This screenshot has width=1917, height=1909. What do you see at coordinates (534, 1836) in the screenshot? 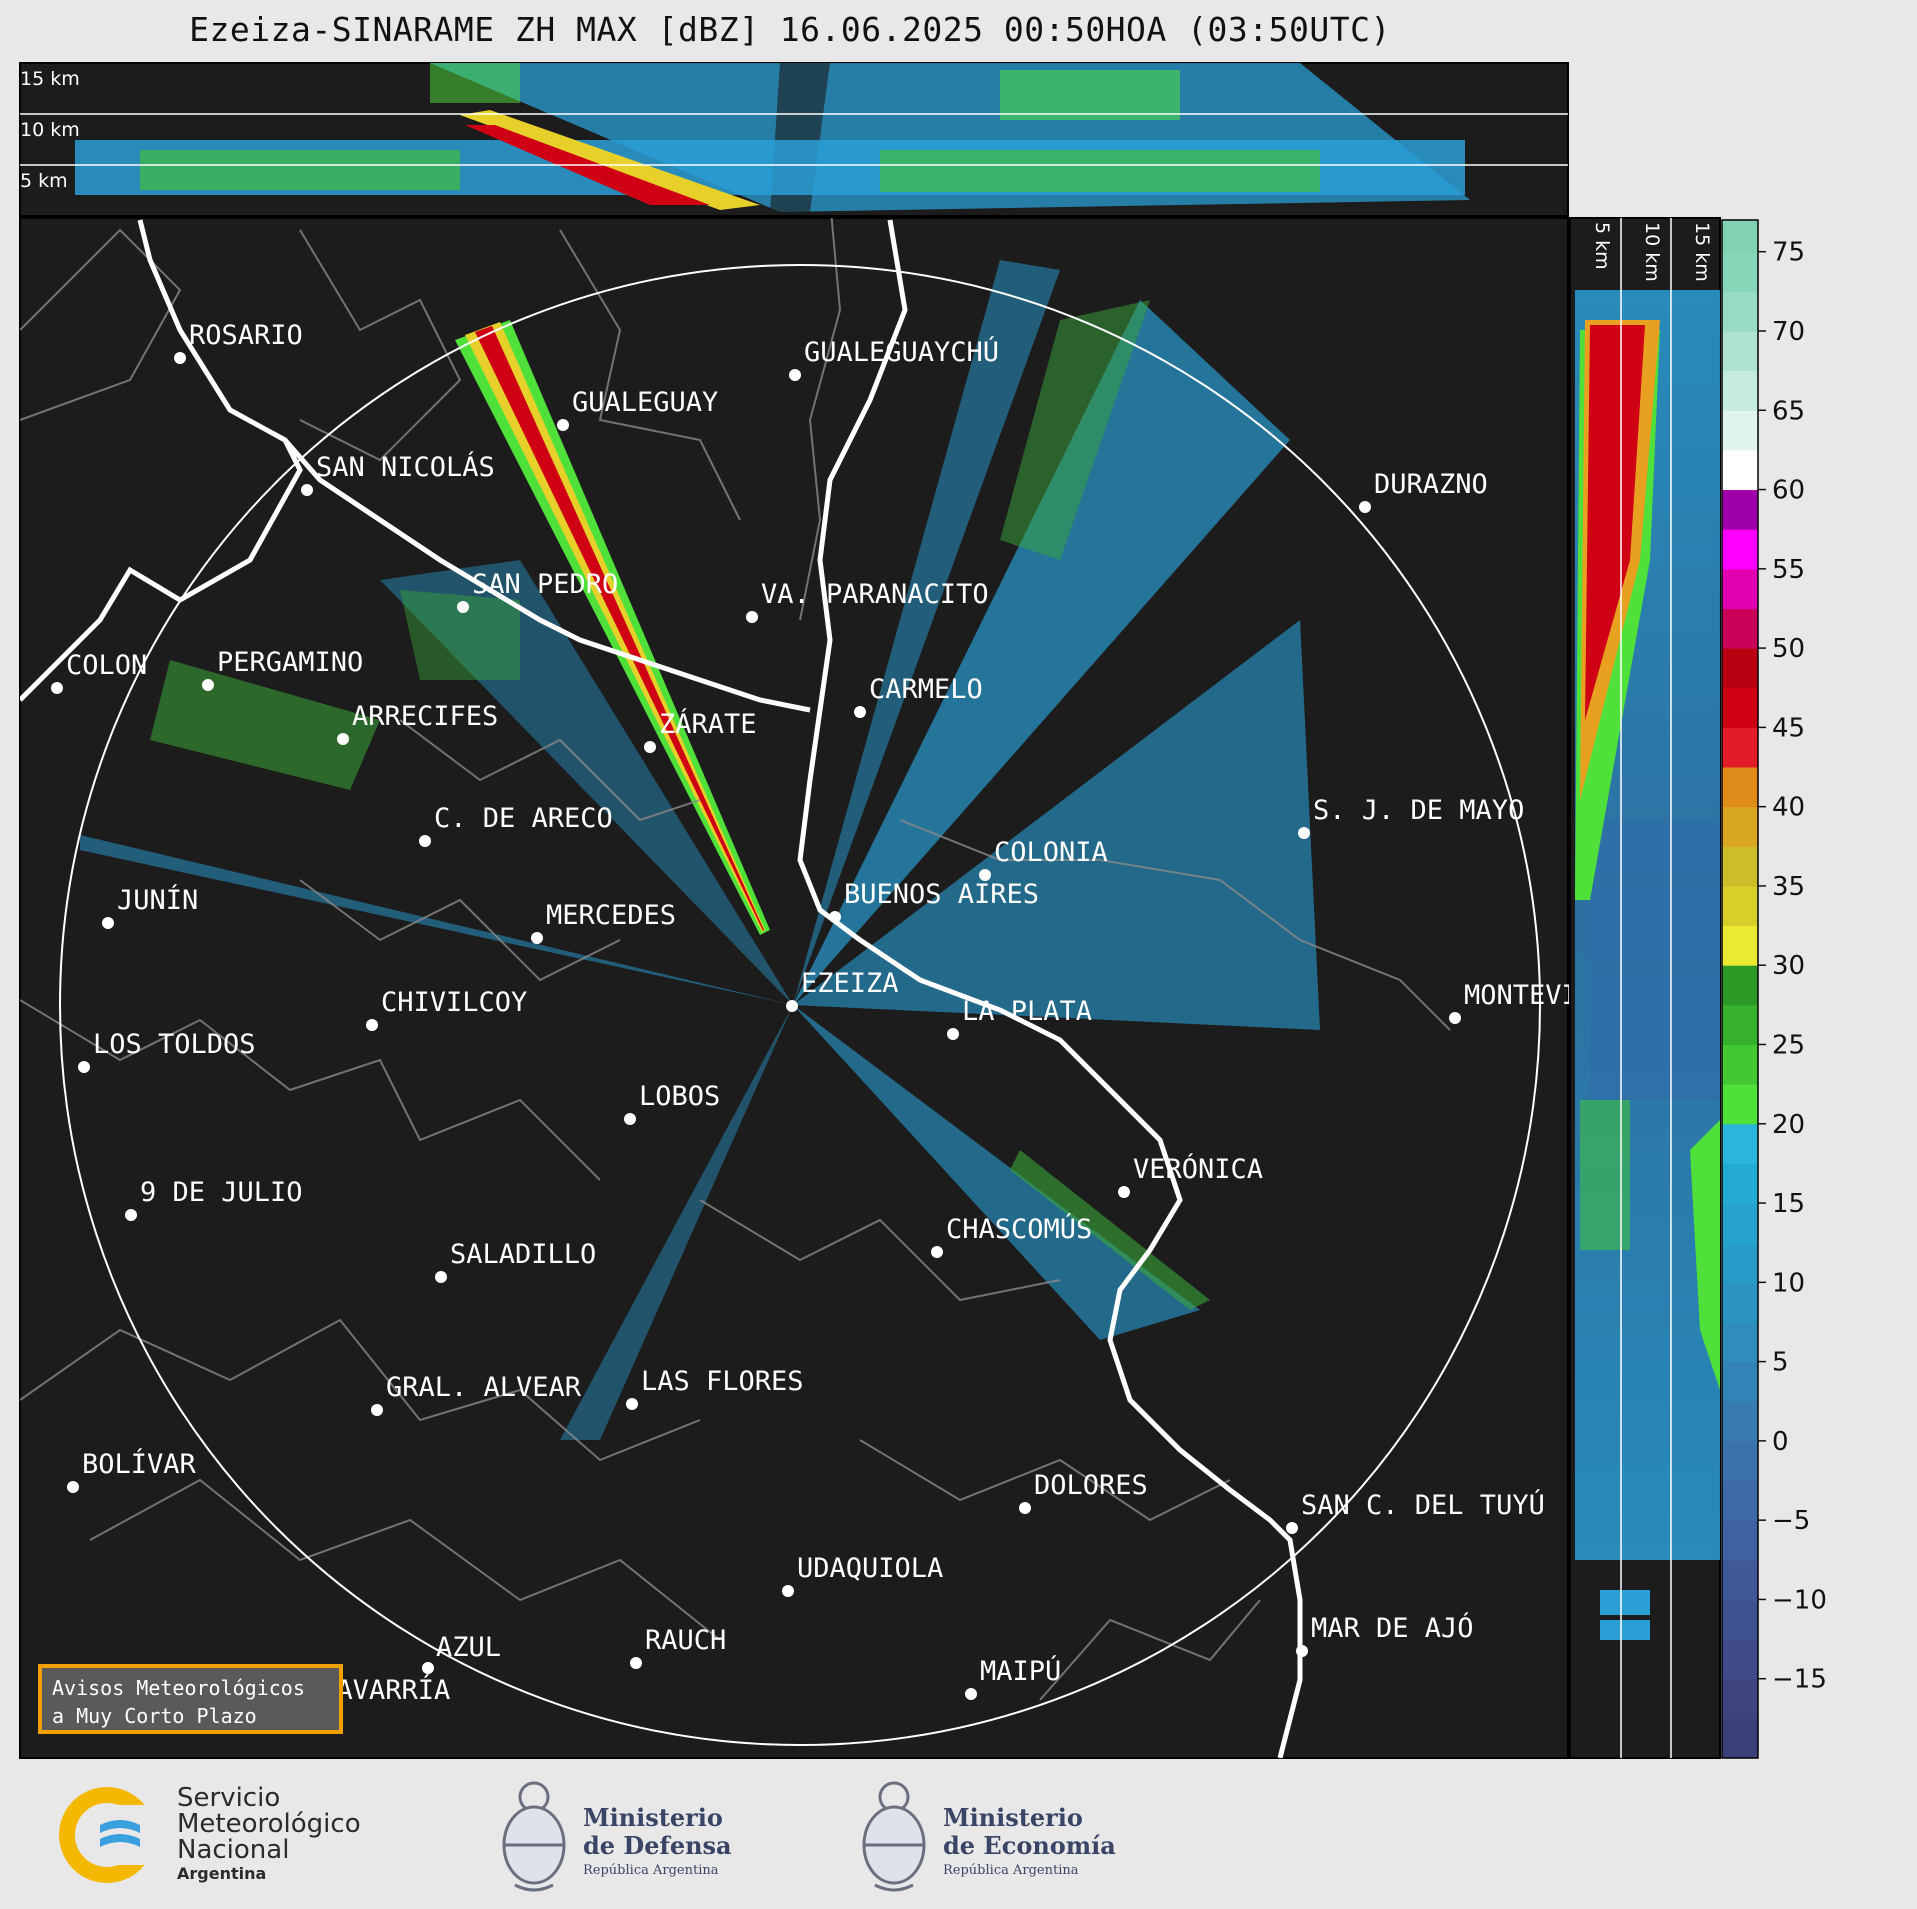
I see `argentina-coat-of-arms-icon` at bounding box center [534, 1836].